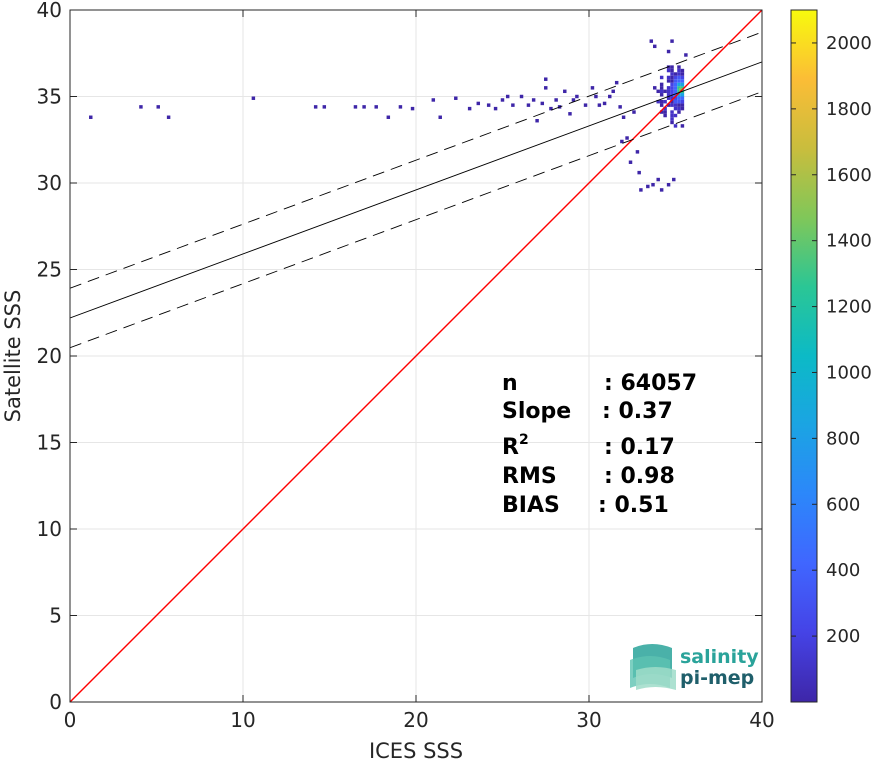 The height and width of the screenshot is (764, 879). What do you see at coordinates (510, 383) in the screenshot?
I see `stat-n-label: n` at bounding box center [510, 383].